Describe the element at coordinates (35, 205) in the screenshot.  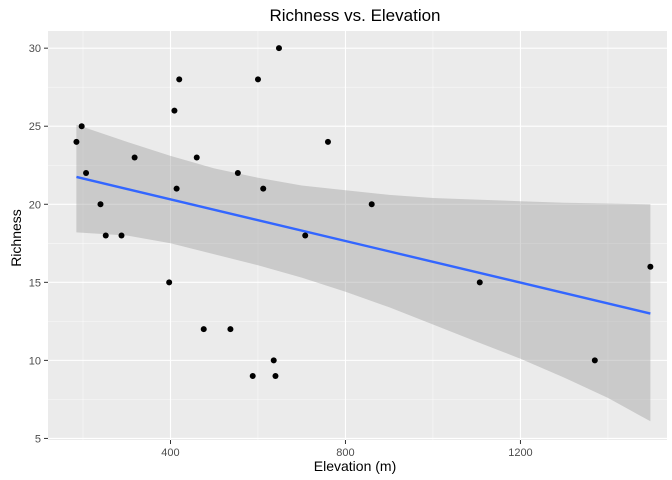
I see `y-tick-label: 20` at that location.